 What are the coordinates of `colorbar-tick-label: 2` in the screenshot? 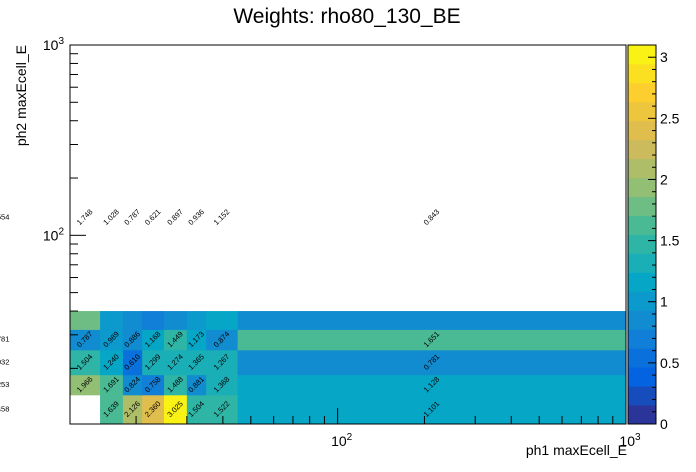 It's located at (664, 179).